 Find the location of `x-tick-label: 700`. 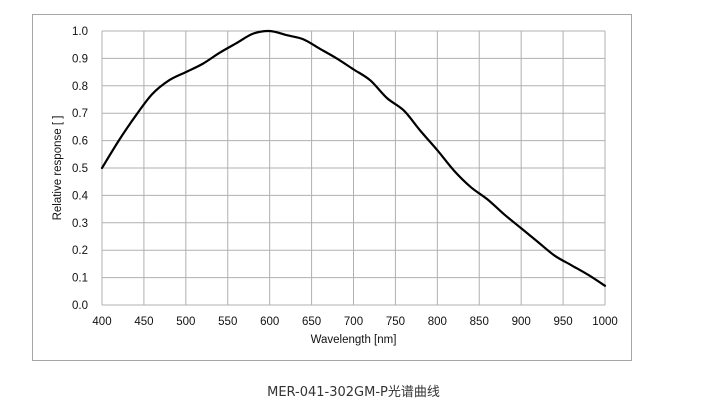

x-tick-label: 700 is located at coordinates (353, 322).